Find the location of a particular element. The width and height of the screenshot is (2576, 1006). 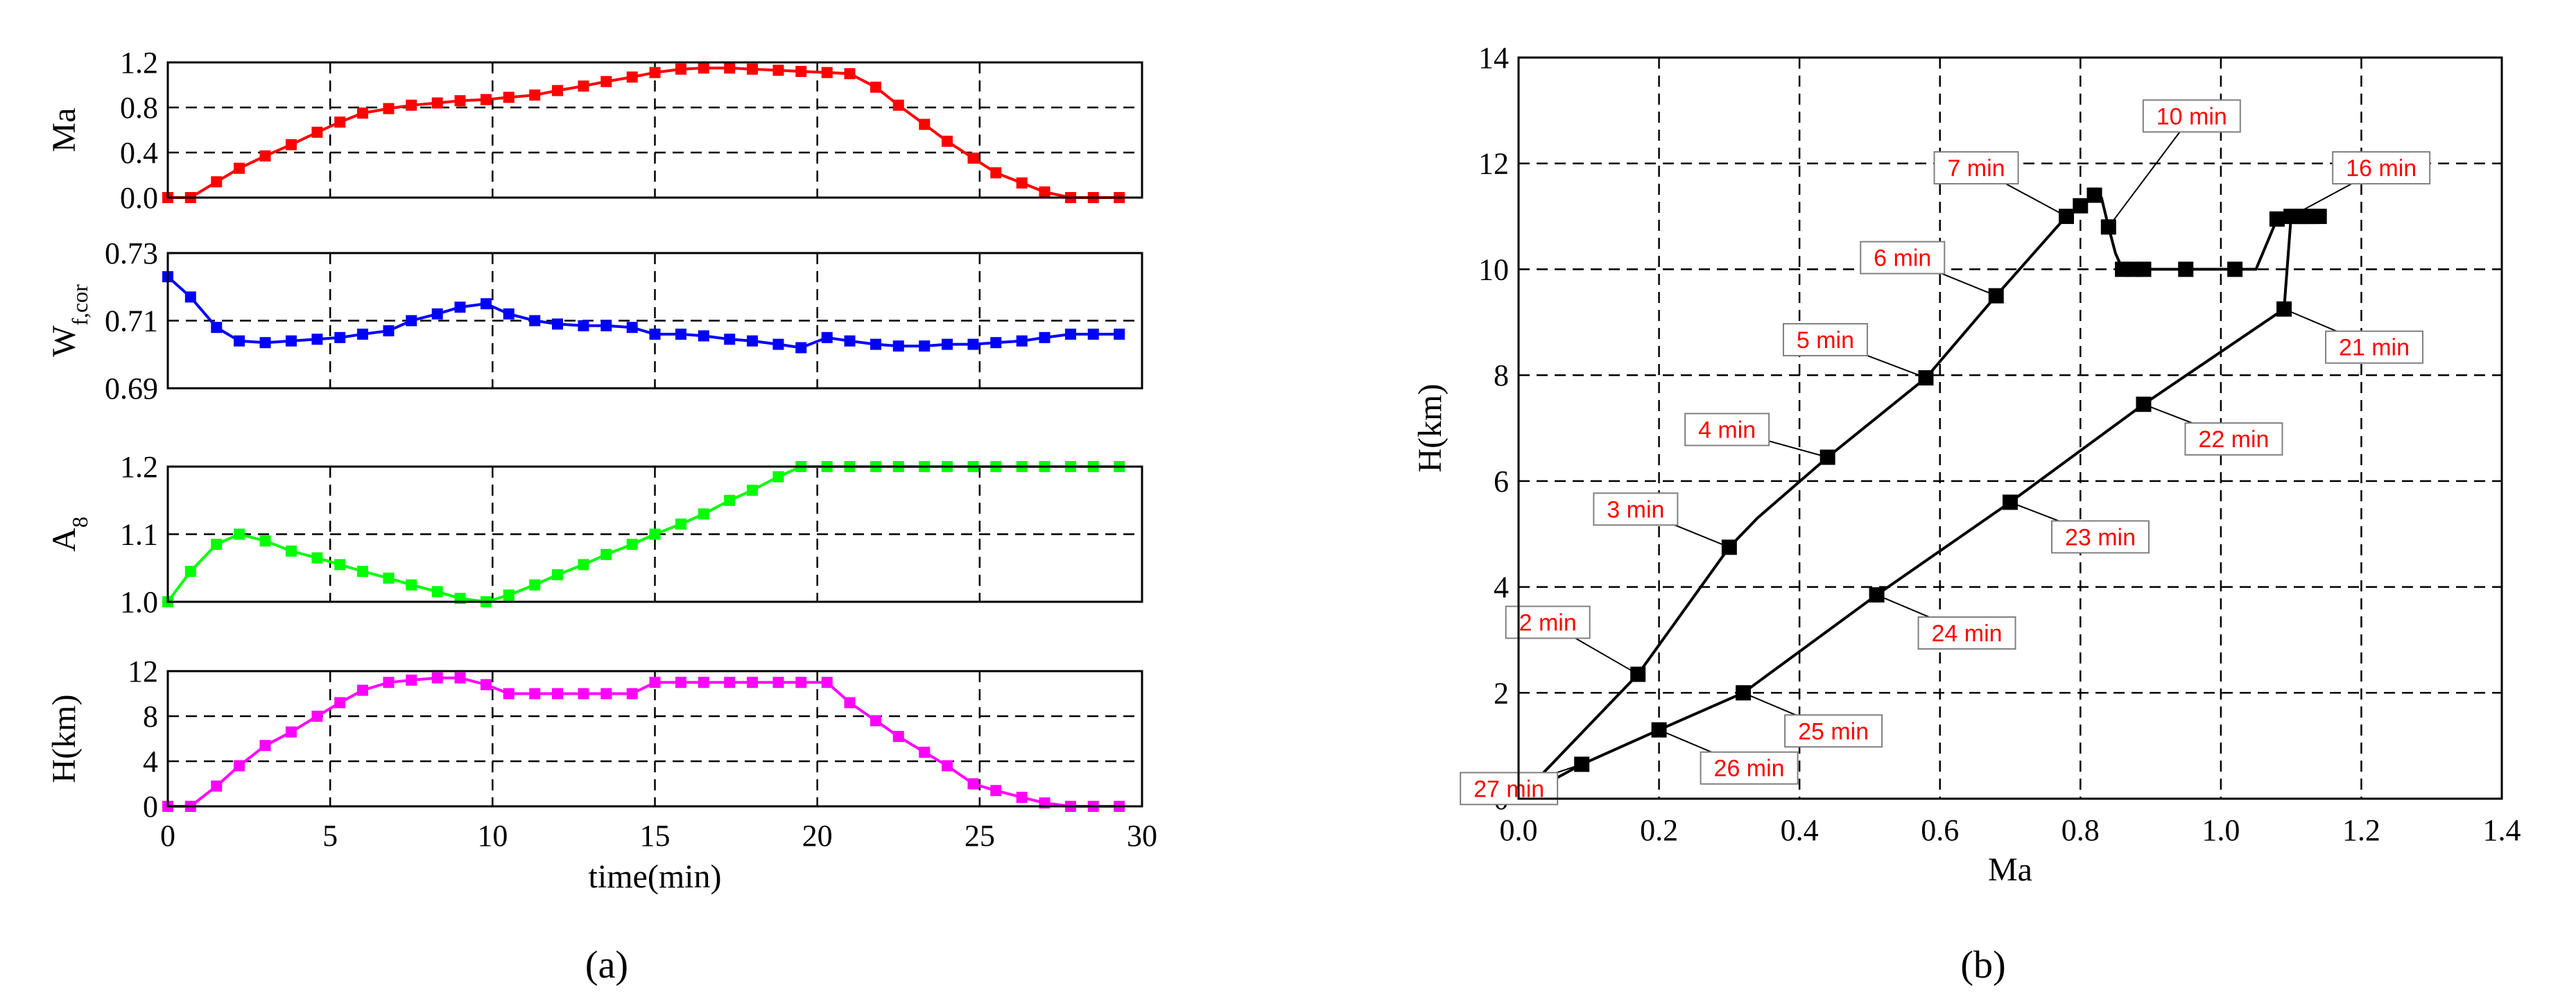

x-tick-label: 1.2 is located at coordinates (2361, 830).